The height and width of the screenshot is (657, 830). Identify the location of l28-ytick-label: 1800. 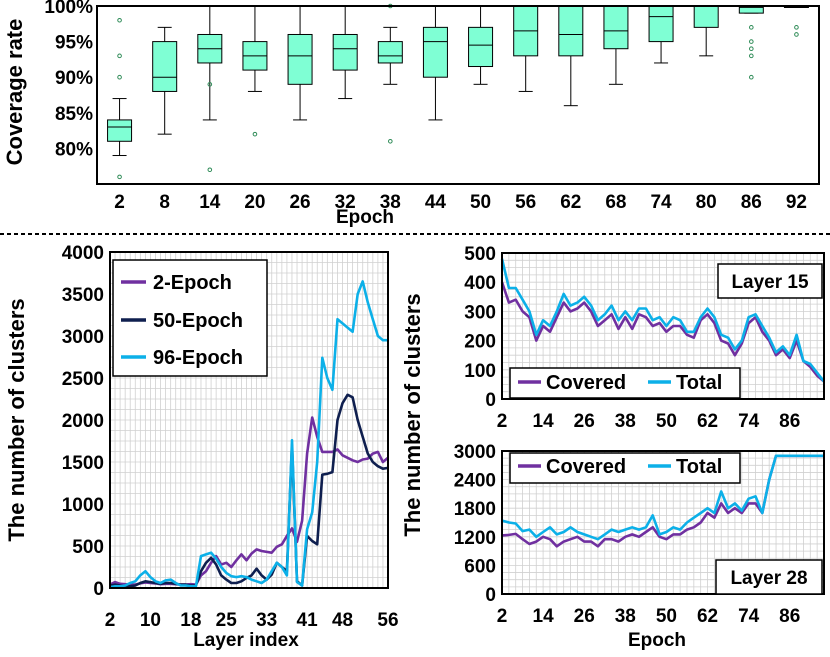
(475, 509).